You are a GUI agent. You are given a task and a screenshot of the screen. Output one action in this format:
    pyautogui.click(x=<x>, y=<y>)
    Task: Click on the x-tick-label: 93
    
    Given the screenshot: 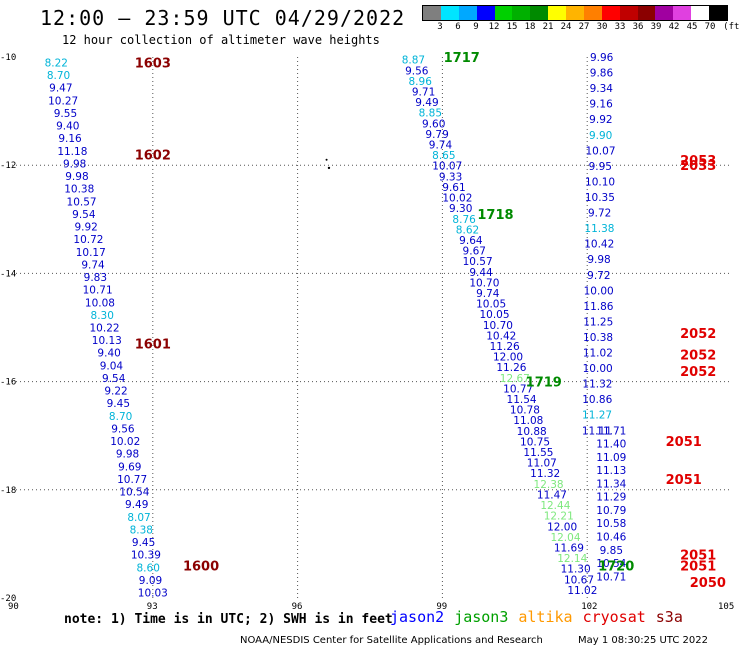 What is the action you would take?
    pyautogui.click(x=152, y=606)
    